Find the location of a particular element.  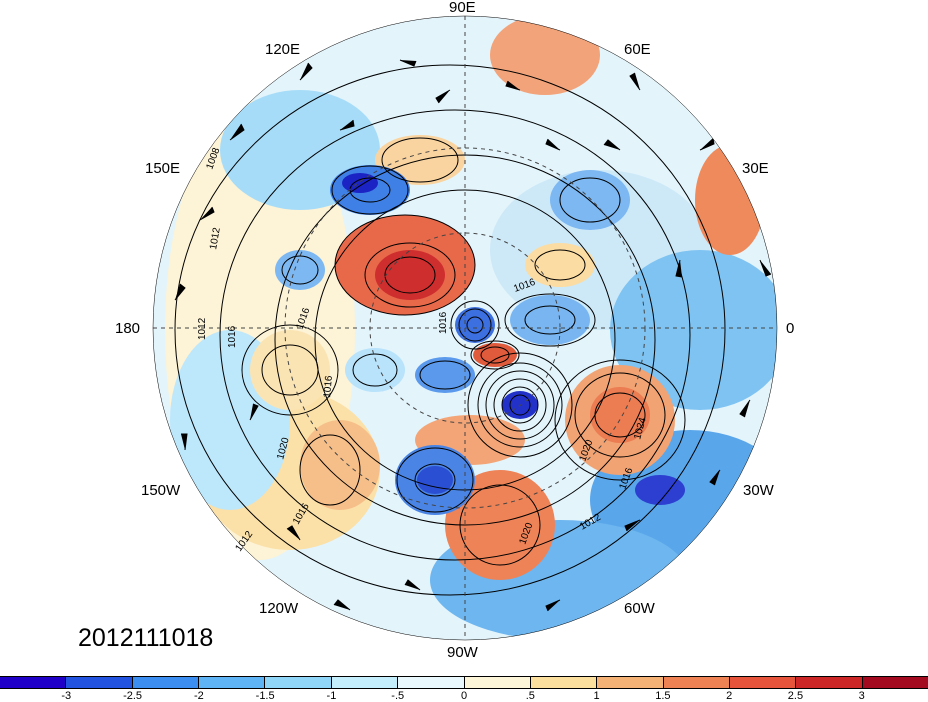

colorbar-tick-label: -1 is located at coordinates (331, 696).